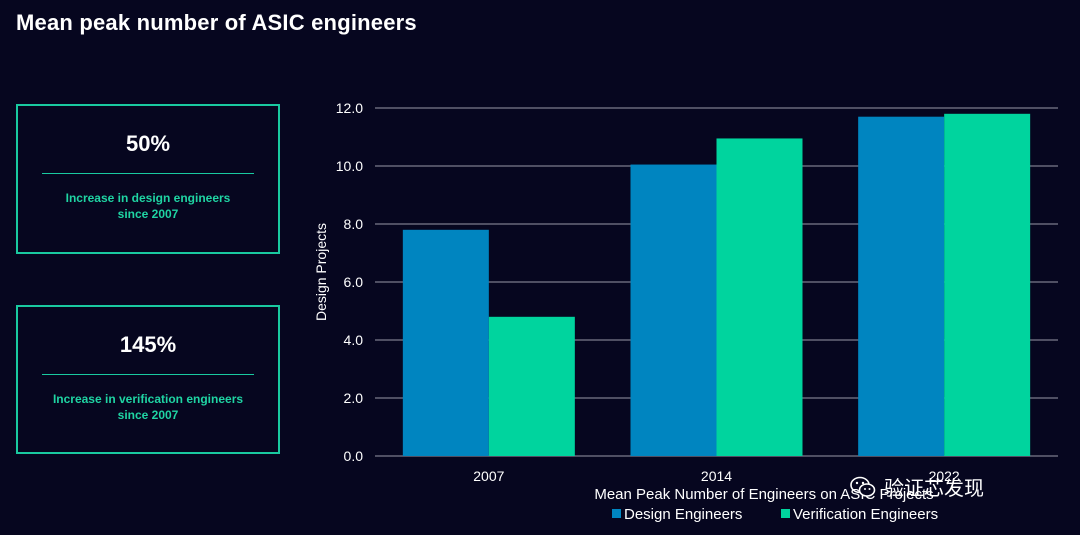  I want to click on legend-label-verification: Verification Engineers, so click(865, 514).